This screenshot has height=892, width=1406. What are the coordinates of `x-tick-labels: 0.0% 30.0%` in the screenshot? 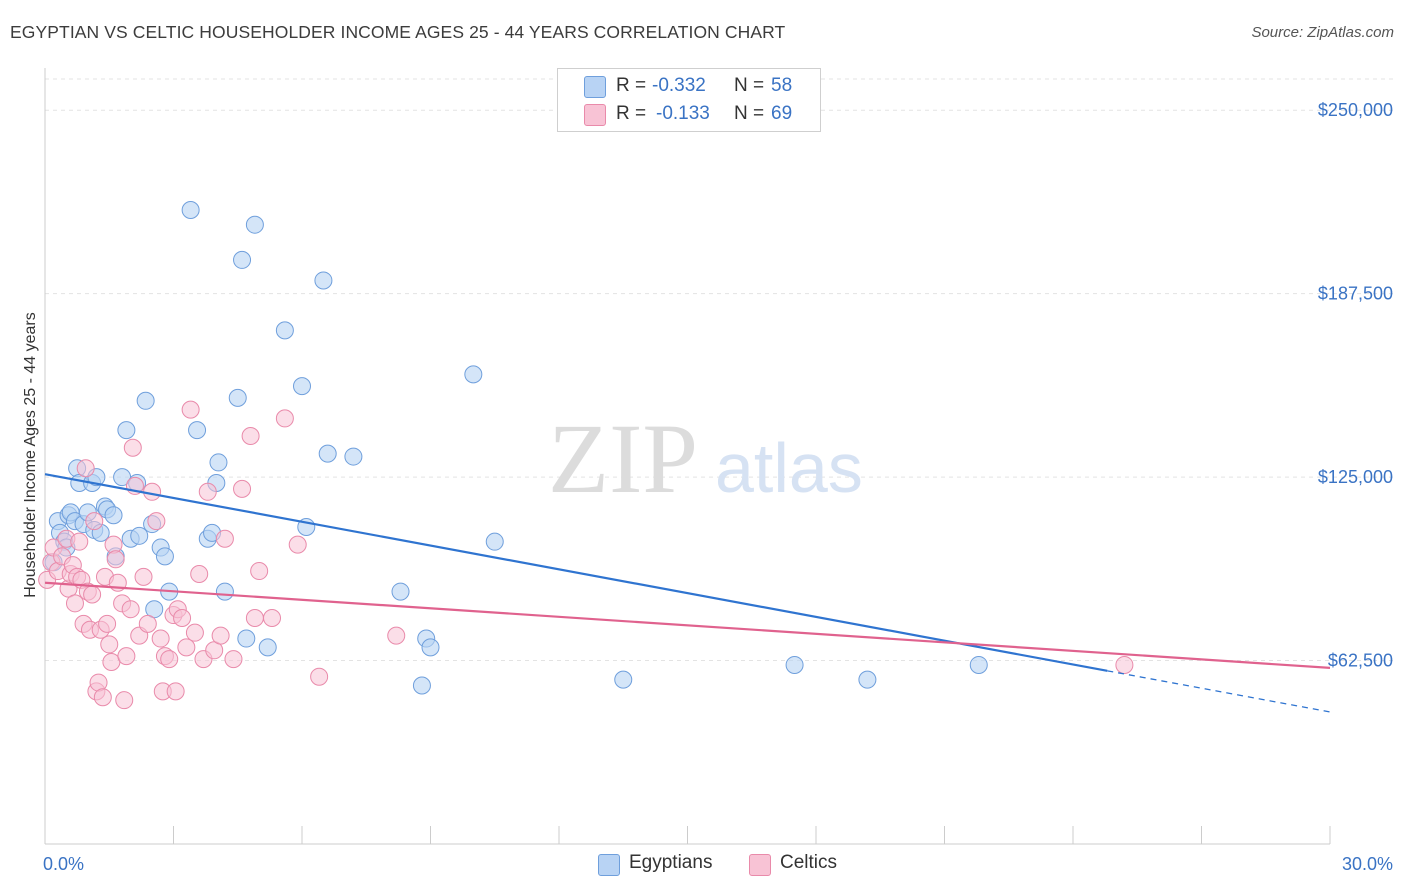 It's located at (718, 864).